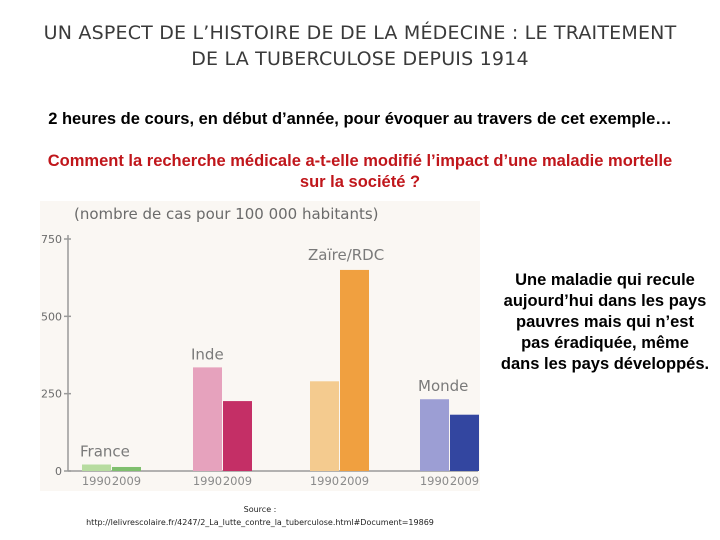 This screenshot has height=540, width=720. I want to click on y-tick-label: 500, so click(51, 316).